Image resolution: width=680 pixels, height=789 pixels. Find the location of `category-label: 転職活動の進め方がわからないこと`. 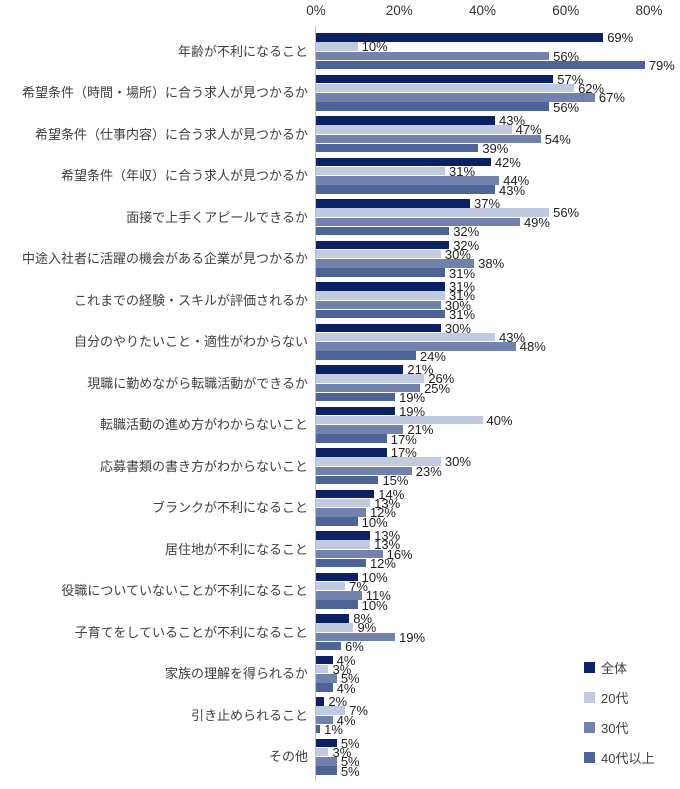

category-label: 転職活動の進め方がわからないこと is located at coordinates (203, 425).